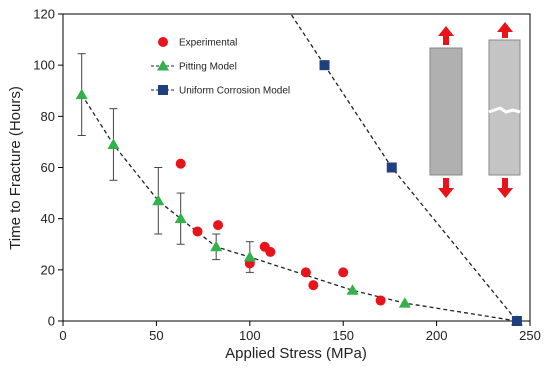 The image size is (550, 373). I want to click on y-tick-label: 60, so click(48, 167).